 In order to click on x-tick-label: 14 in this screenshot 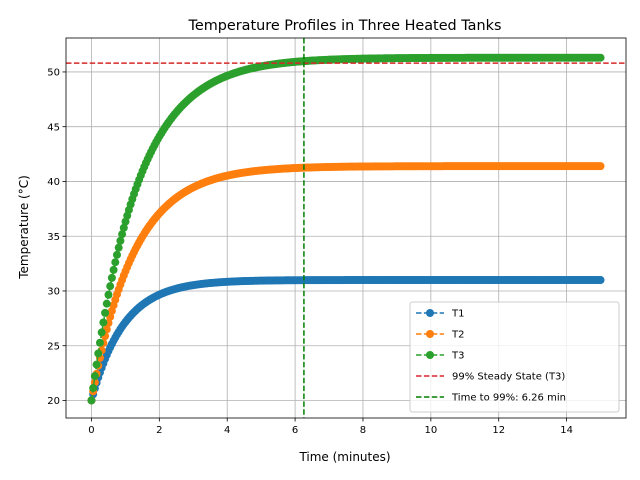, I will do `click(566, 430)`.